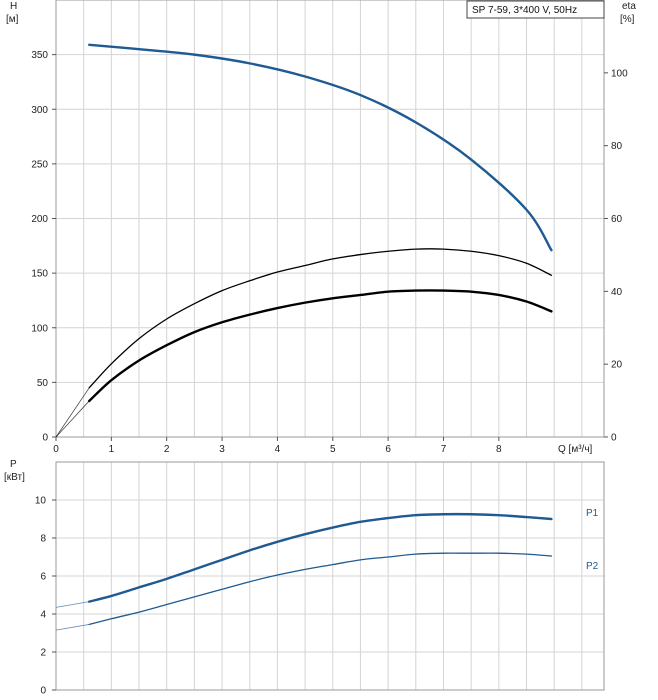 This screenshot has height=700, width=658. I want to click on power-tick-label: 6, so click(43, 577).